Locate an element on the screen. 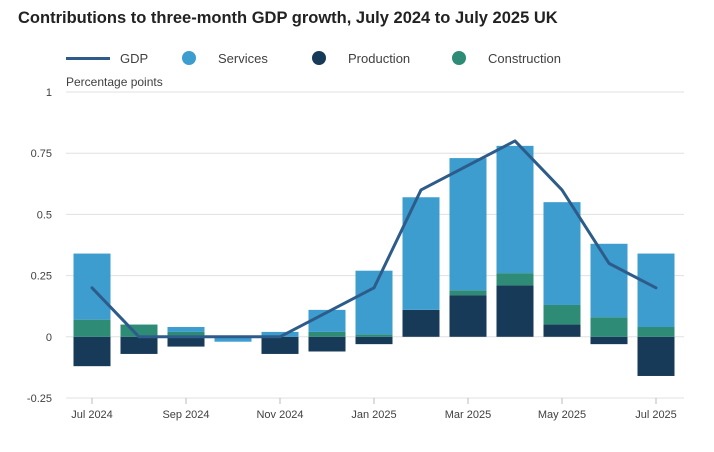 Image resolution: width=714 pixels, height=452 pixels. production-dot-swatch is located at coordinates (319, 58).